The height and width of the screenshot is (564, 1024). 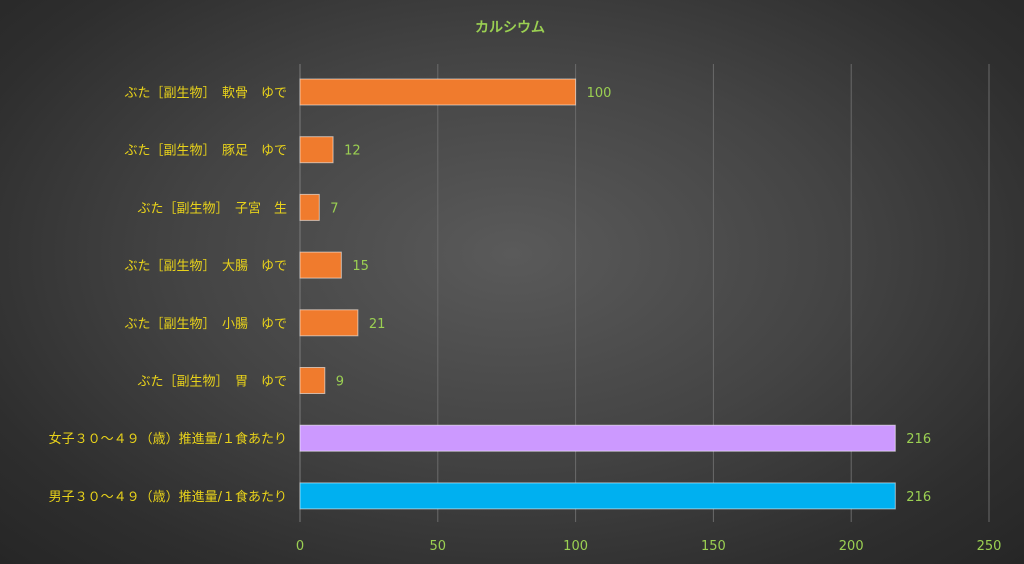 What do you see at coordinates (510, 28) in the screenshot?
I see `chart-title: カルシウム` at bounding box center [510, 28].